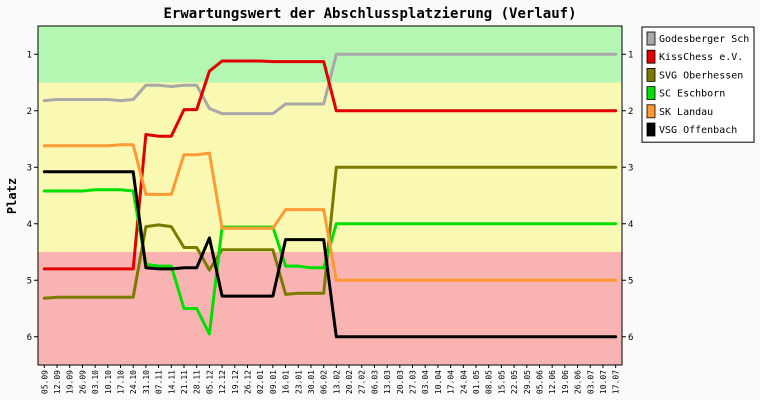 The width and height of the screenshot is (760, 400). What do you see at coordinates (565, 382) in the screenshot?
I see `x-tick-label-41: 19.06` at bounding box center [565, 382].